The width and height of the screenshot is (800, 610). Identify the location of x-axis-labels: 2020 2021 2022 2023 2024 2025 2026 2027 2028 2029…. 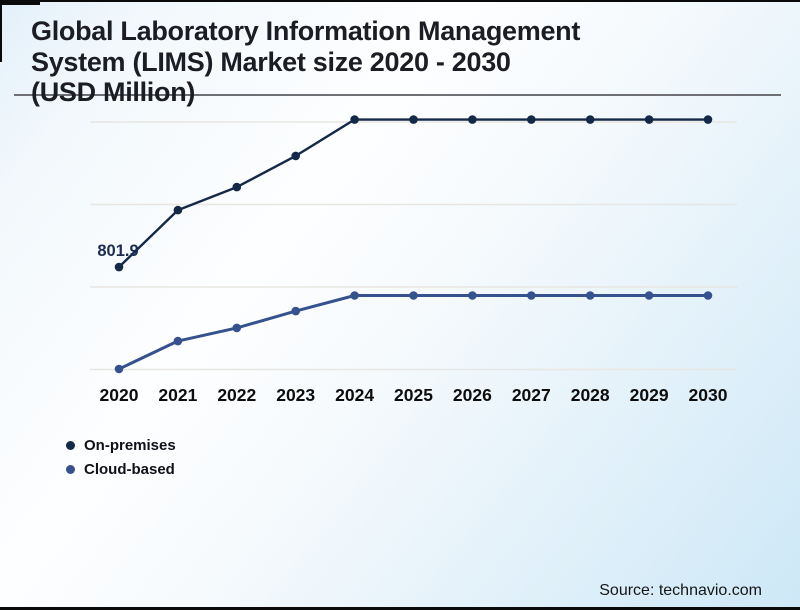
(414, 395).